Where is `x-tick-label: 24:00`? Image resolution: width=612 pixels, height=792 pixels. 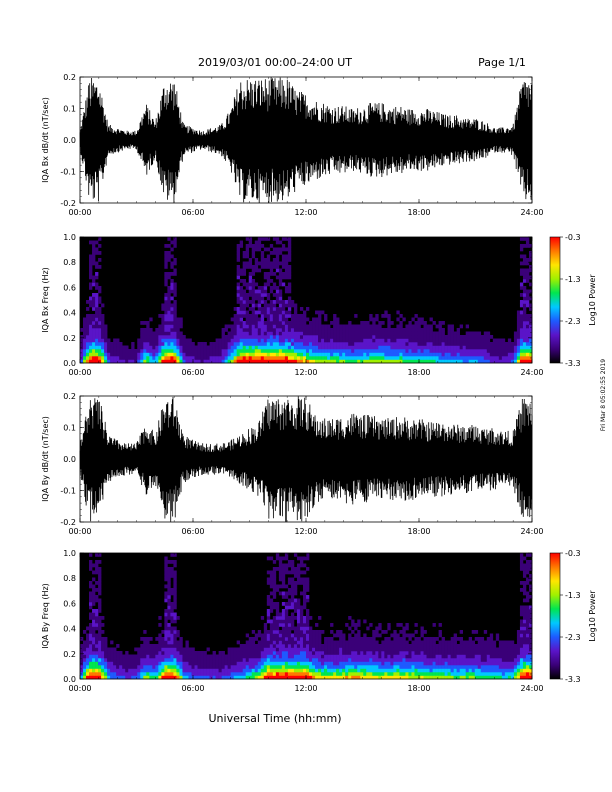 x-tick-label: 24:00 is located at coordinates (531, 531).